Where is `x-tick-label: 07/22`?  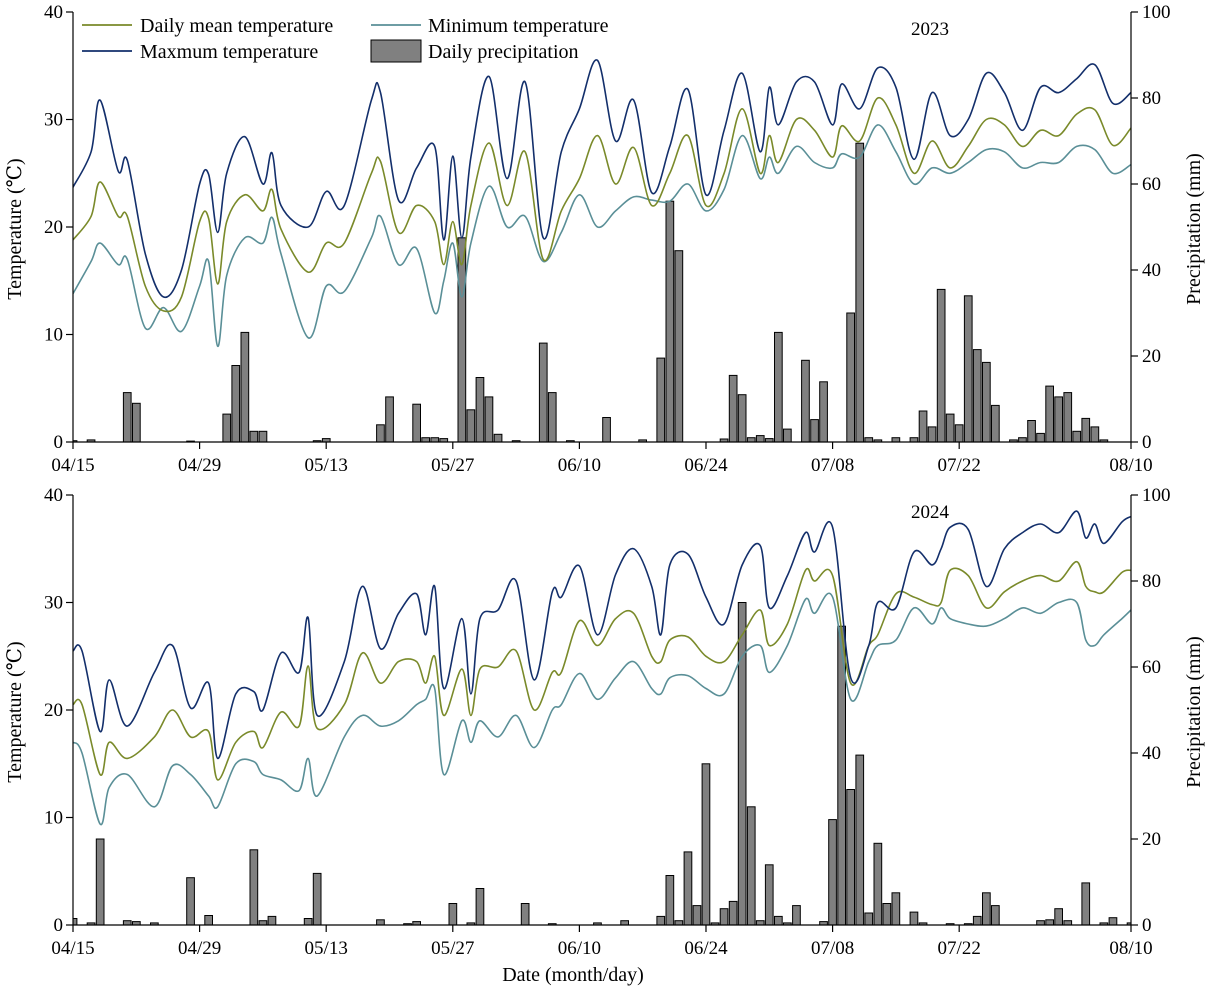
x-tick-label: 07/22 is located at coordinates (959, 465).